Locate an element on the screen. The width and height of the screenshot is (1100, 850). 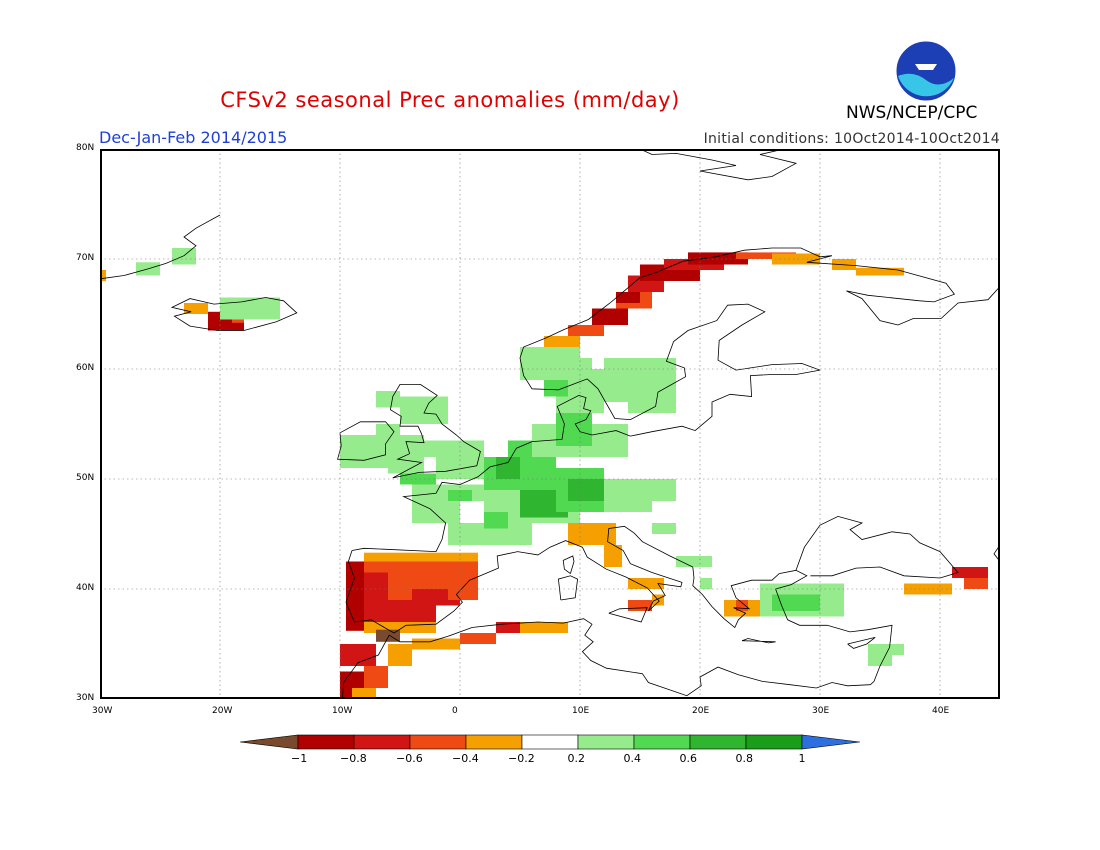
latitude-tick-label: 30N is located at coordinates (85, 698).